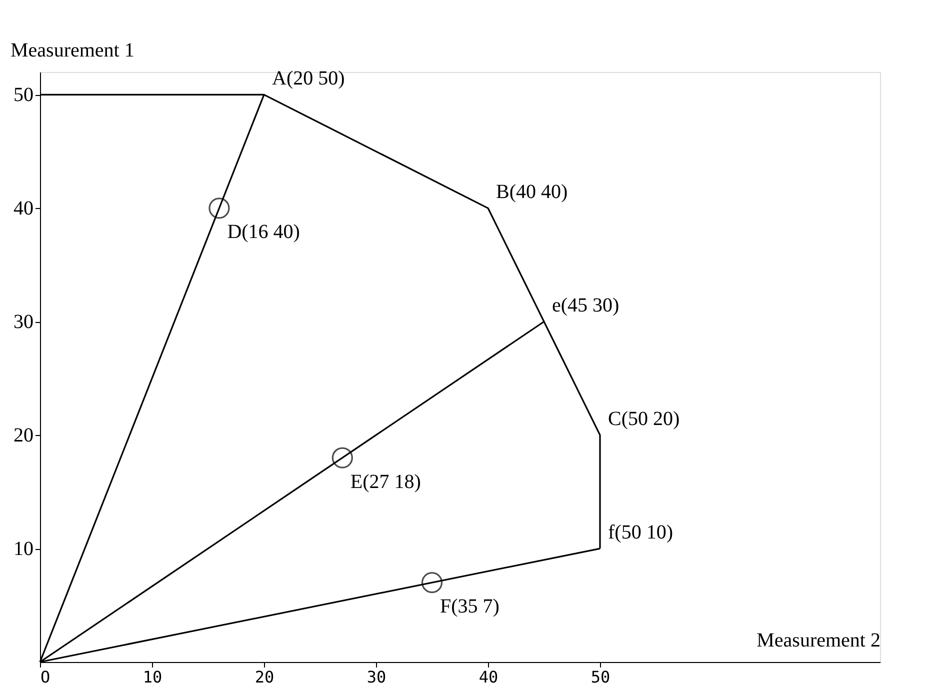 This screenshot has width=939, height=697. What do you see at coordinates (586, 305) in the screenshot?
I see `annotation: e(45 30)` at bounding box center [586, 305].